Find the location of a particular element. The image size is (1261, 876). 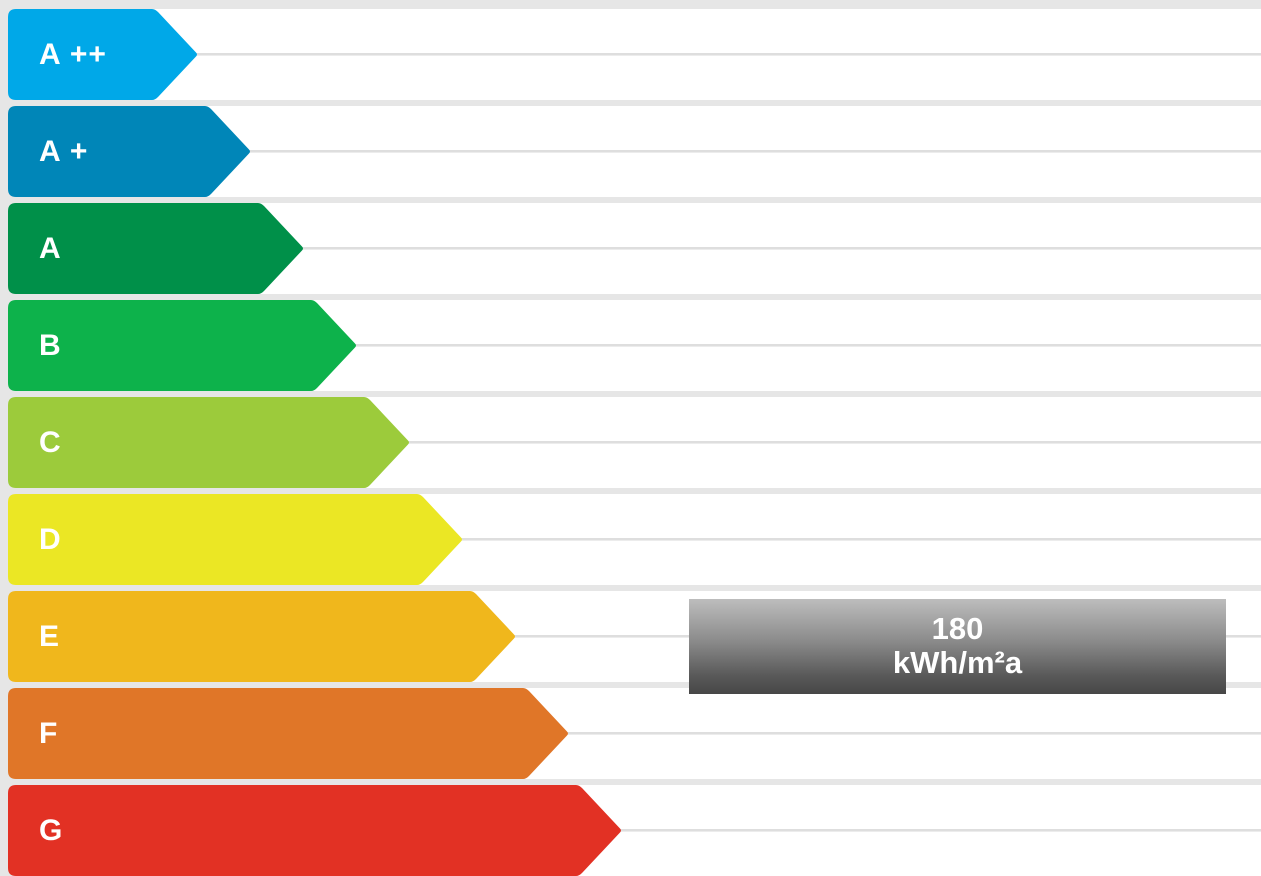

energy-class-label: F is located at coordinates (49, 733).